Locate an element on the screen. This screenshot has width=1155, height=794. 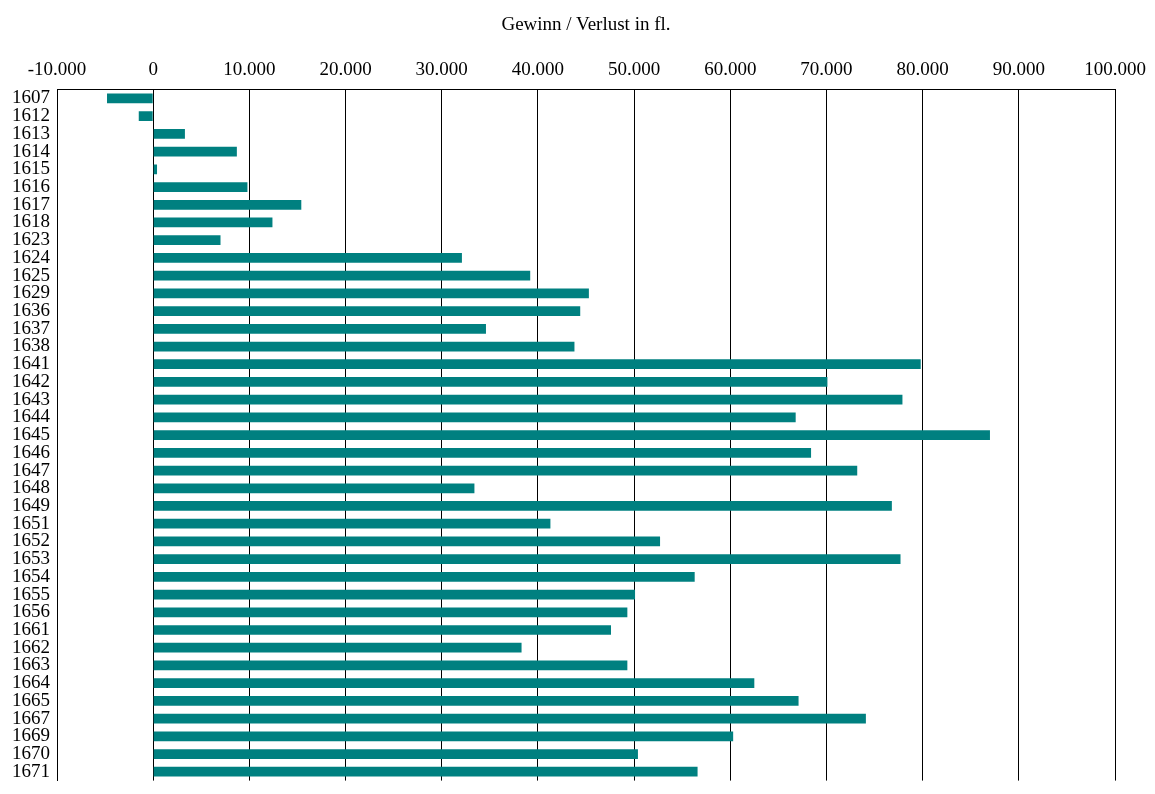
x-tick-label: 80.000 is located at coordinates (922, 69).